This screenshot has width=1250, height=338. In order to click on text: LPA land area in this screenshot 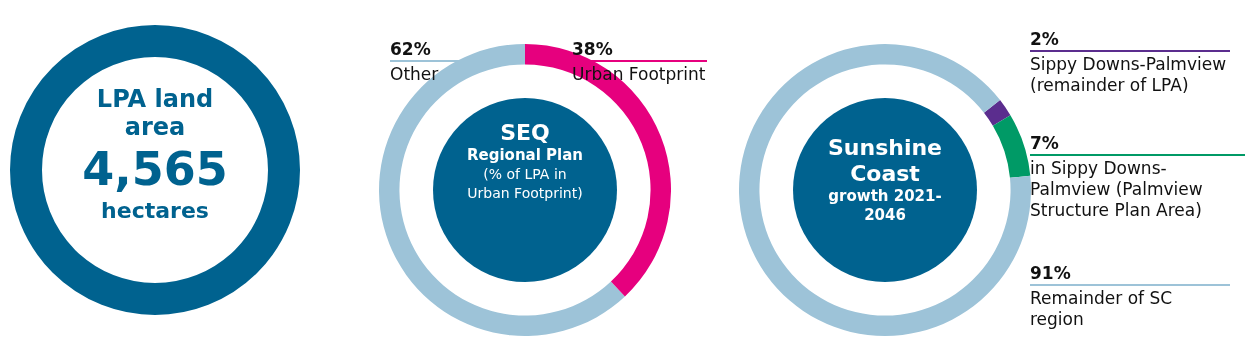, I will do `click(155, 113)`.